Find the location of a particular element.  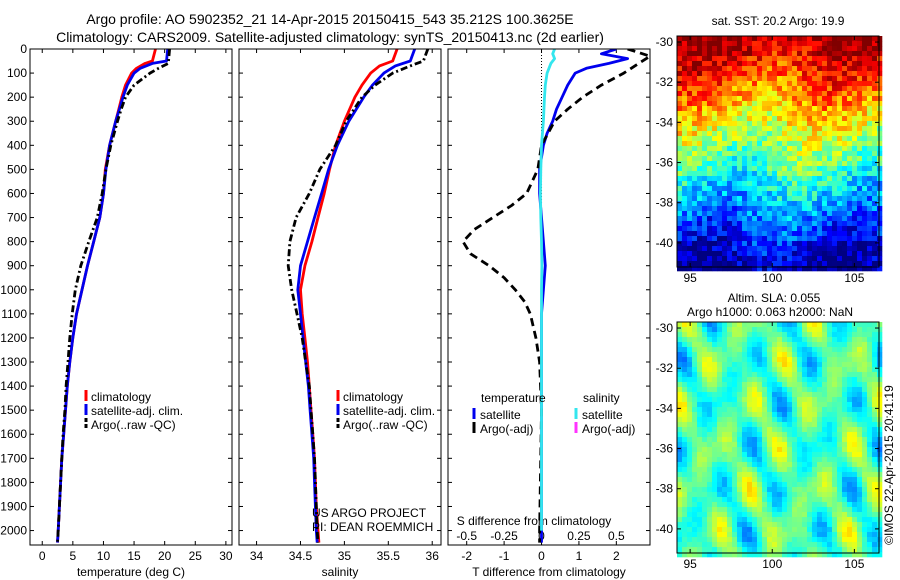

s-axis-label: S difference from climatology is located at coordinates (534, 521).